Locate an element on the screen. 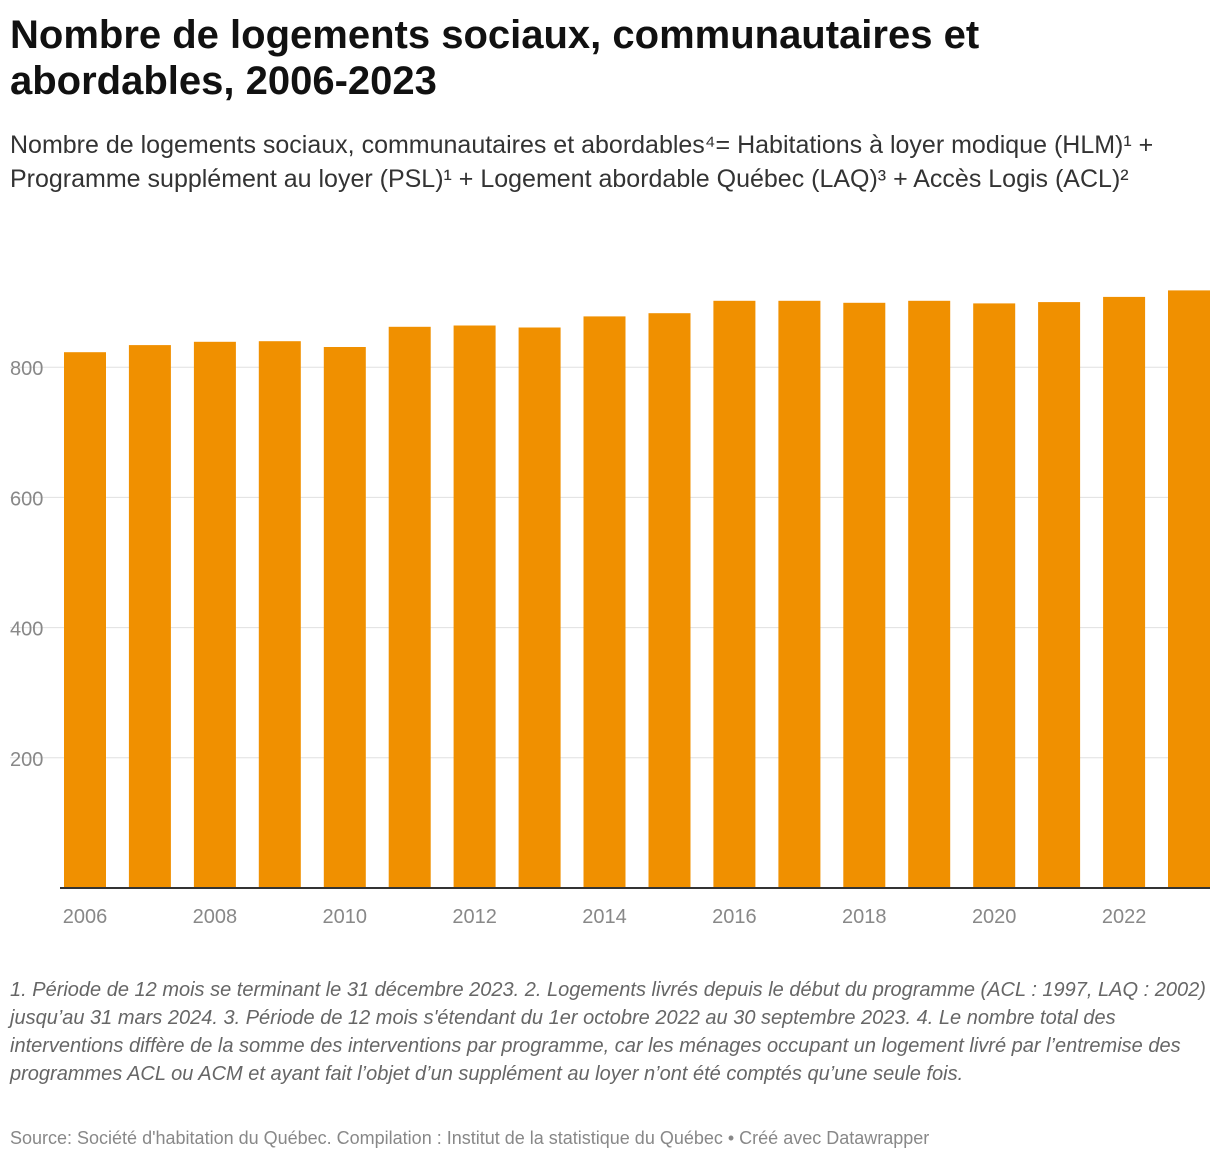 The height and width of the screenshot is (1162, 1220). y-axis-labels: 200 400 600 800 is located at coordinates (26, 564).